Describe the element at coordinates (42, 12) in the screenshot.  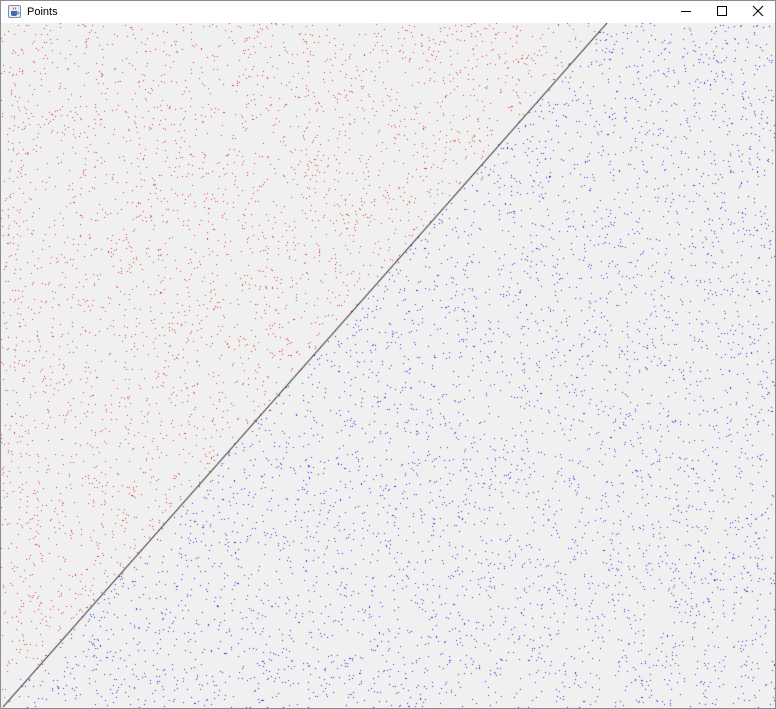
I see `window-title: Points` at that location.